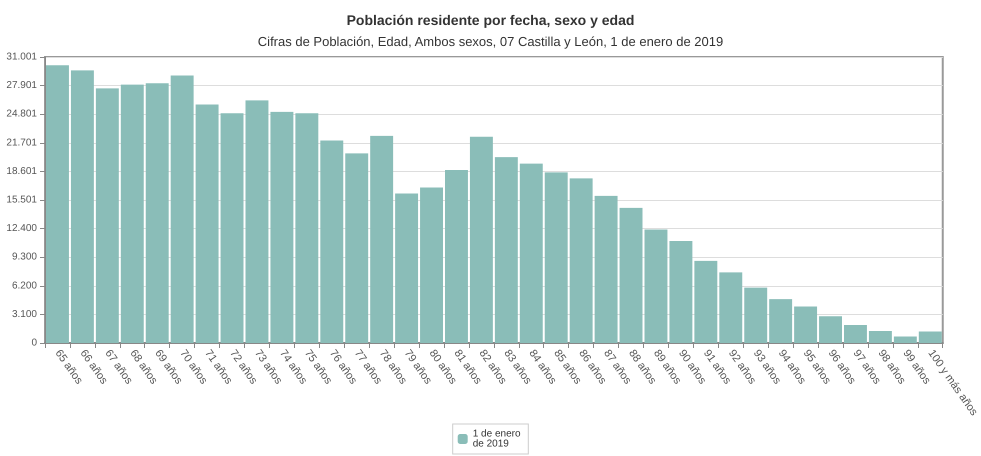 Image resolution: width=981 pixels, height=456 pixels. Describe the element at coordinates (491, 41) in the screenshot. I see `chart-subtitle: Cifras de Población, Edad, Ambos sexos, 07 Castilla y León, 1 de enero de 2019` at that location.